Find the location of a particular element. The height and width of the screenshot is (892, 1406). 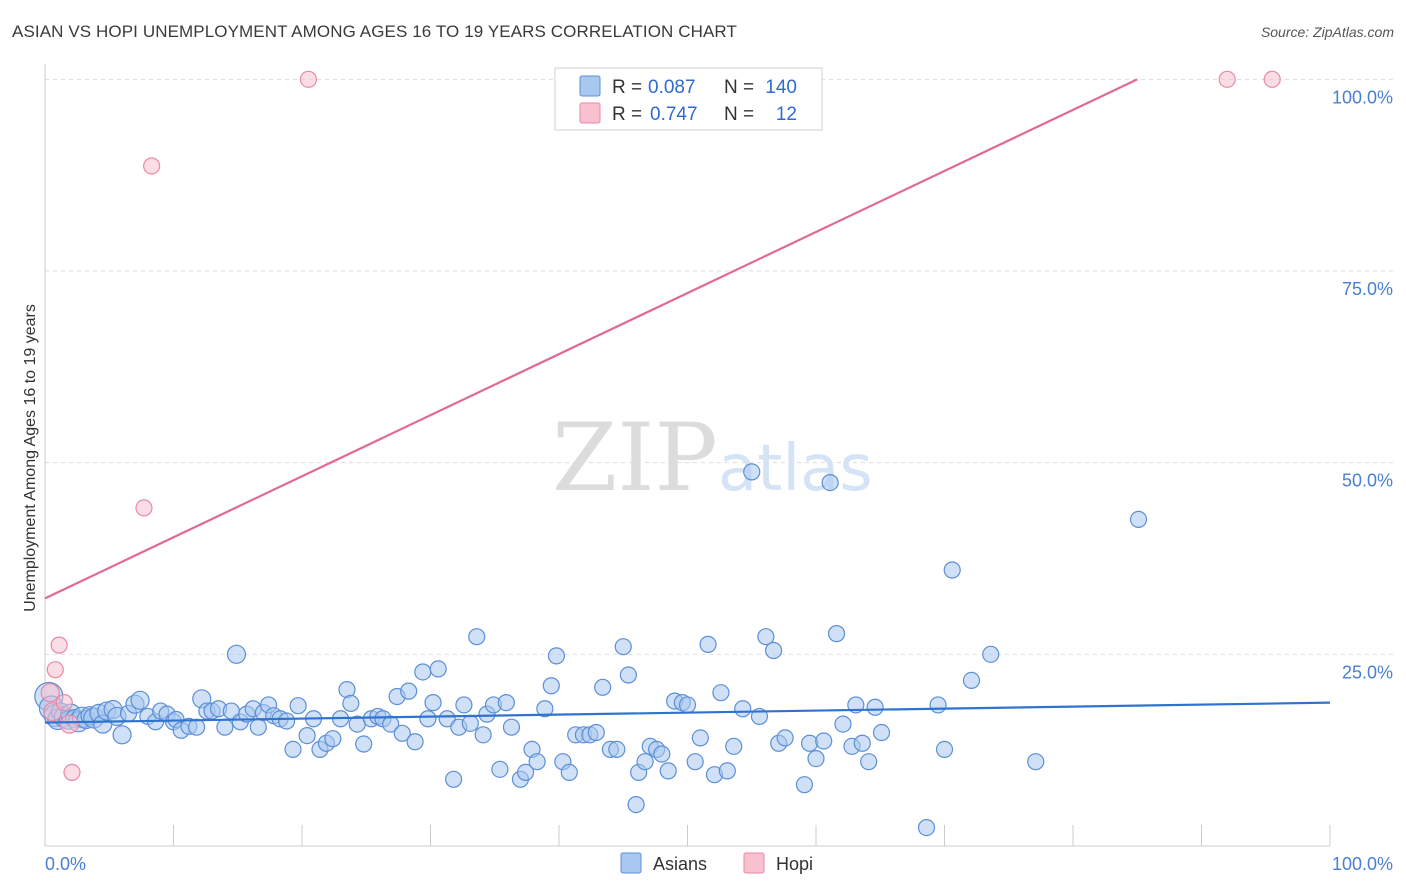

hopi-legend-swatch-bottom is located at coordinates (754, 863).